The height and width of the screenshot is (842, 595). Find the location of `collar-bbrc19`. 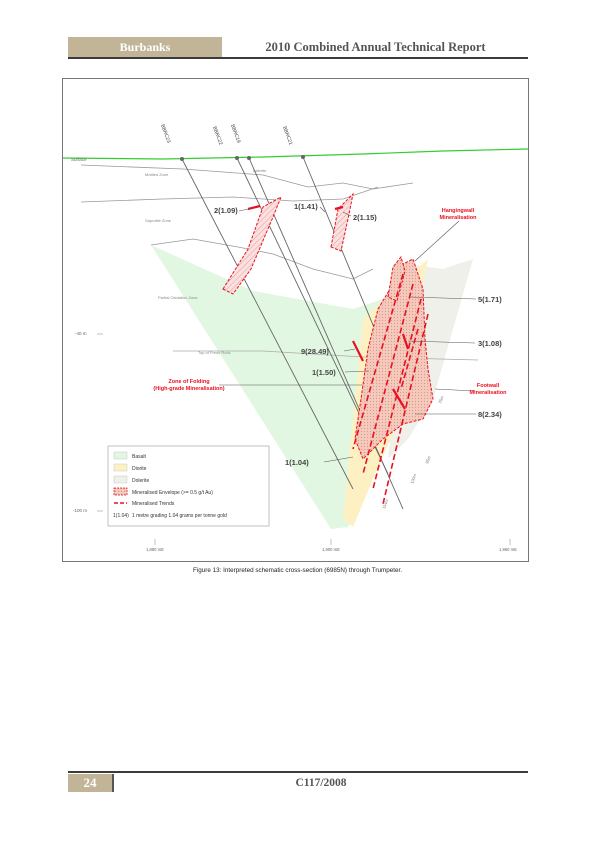

collar-bbrc19 is located at coordinates (249, 158).